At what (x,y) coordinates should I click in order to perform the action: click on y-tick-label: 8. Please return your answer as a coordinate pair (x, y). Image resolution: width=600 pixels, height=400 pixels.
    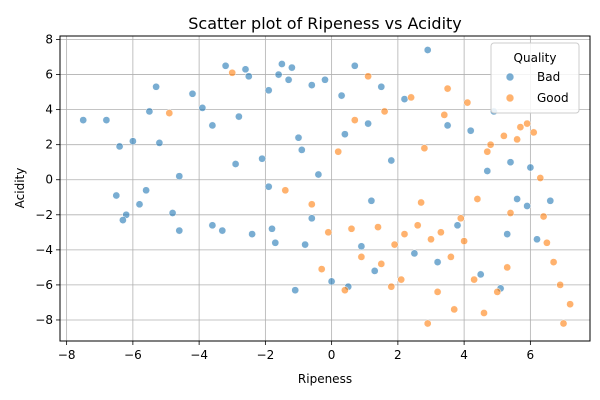
    Looking at the image, I should click on (49, 40).